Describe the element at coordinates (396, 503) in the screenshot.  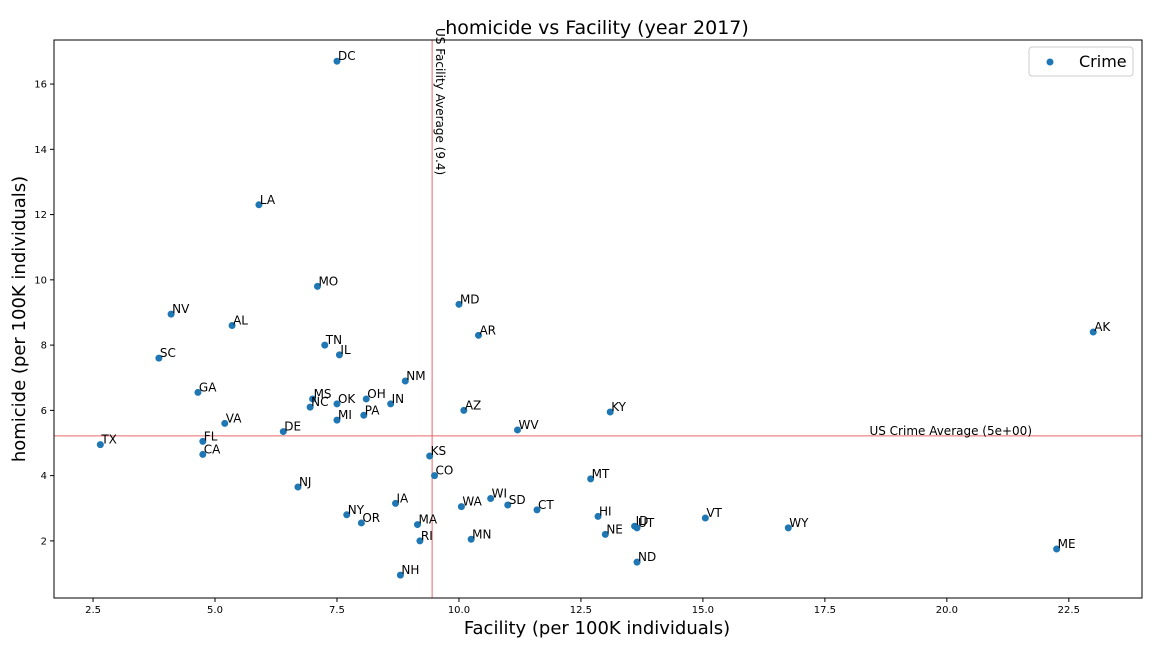
I see `data-point-ia` at that location.